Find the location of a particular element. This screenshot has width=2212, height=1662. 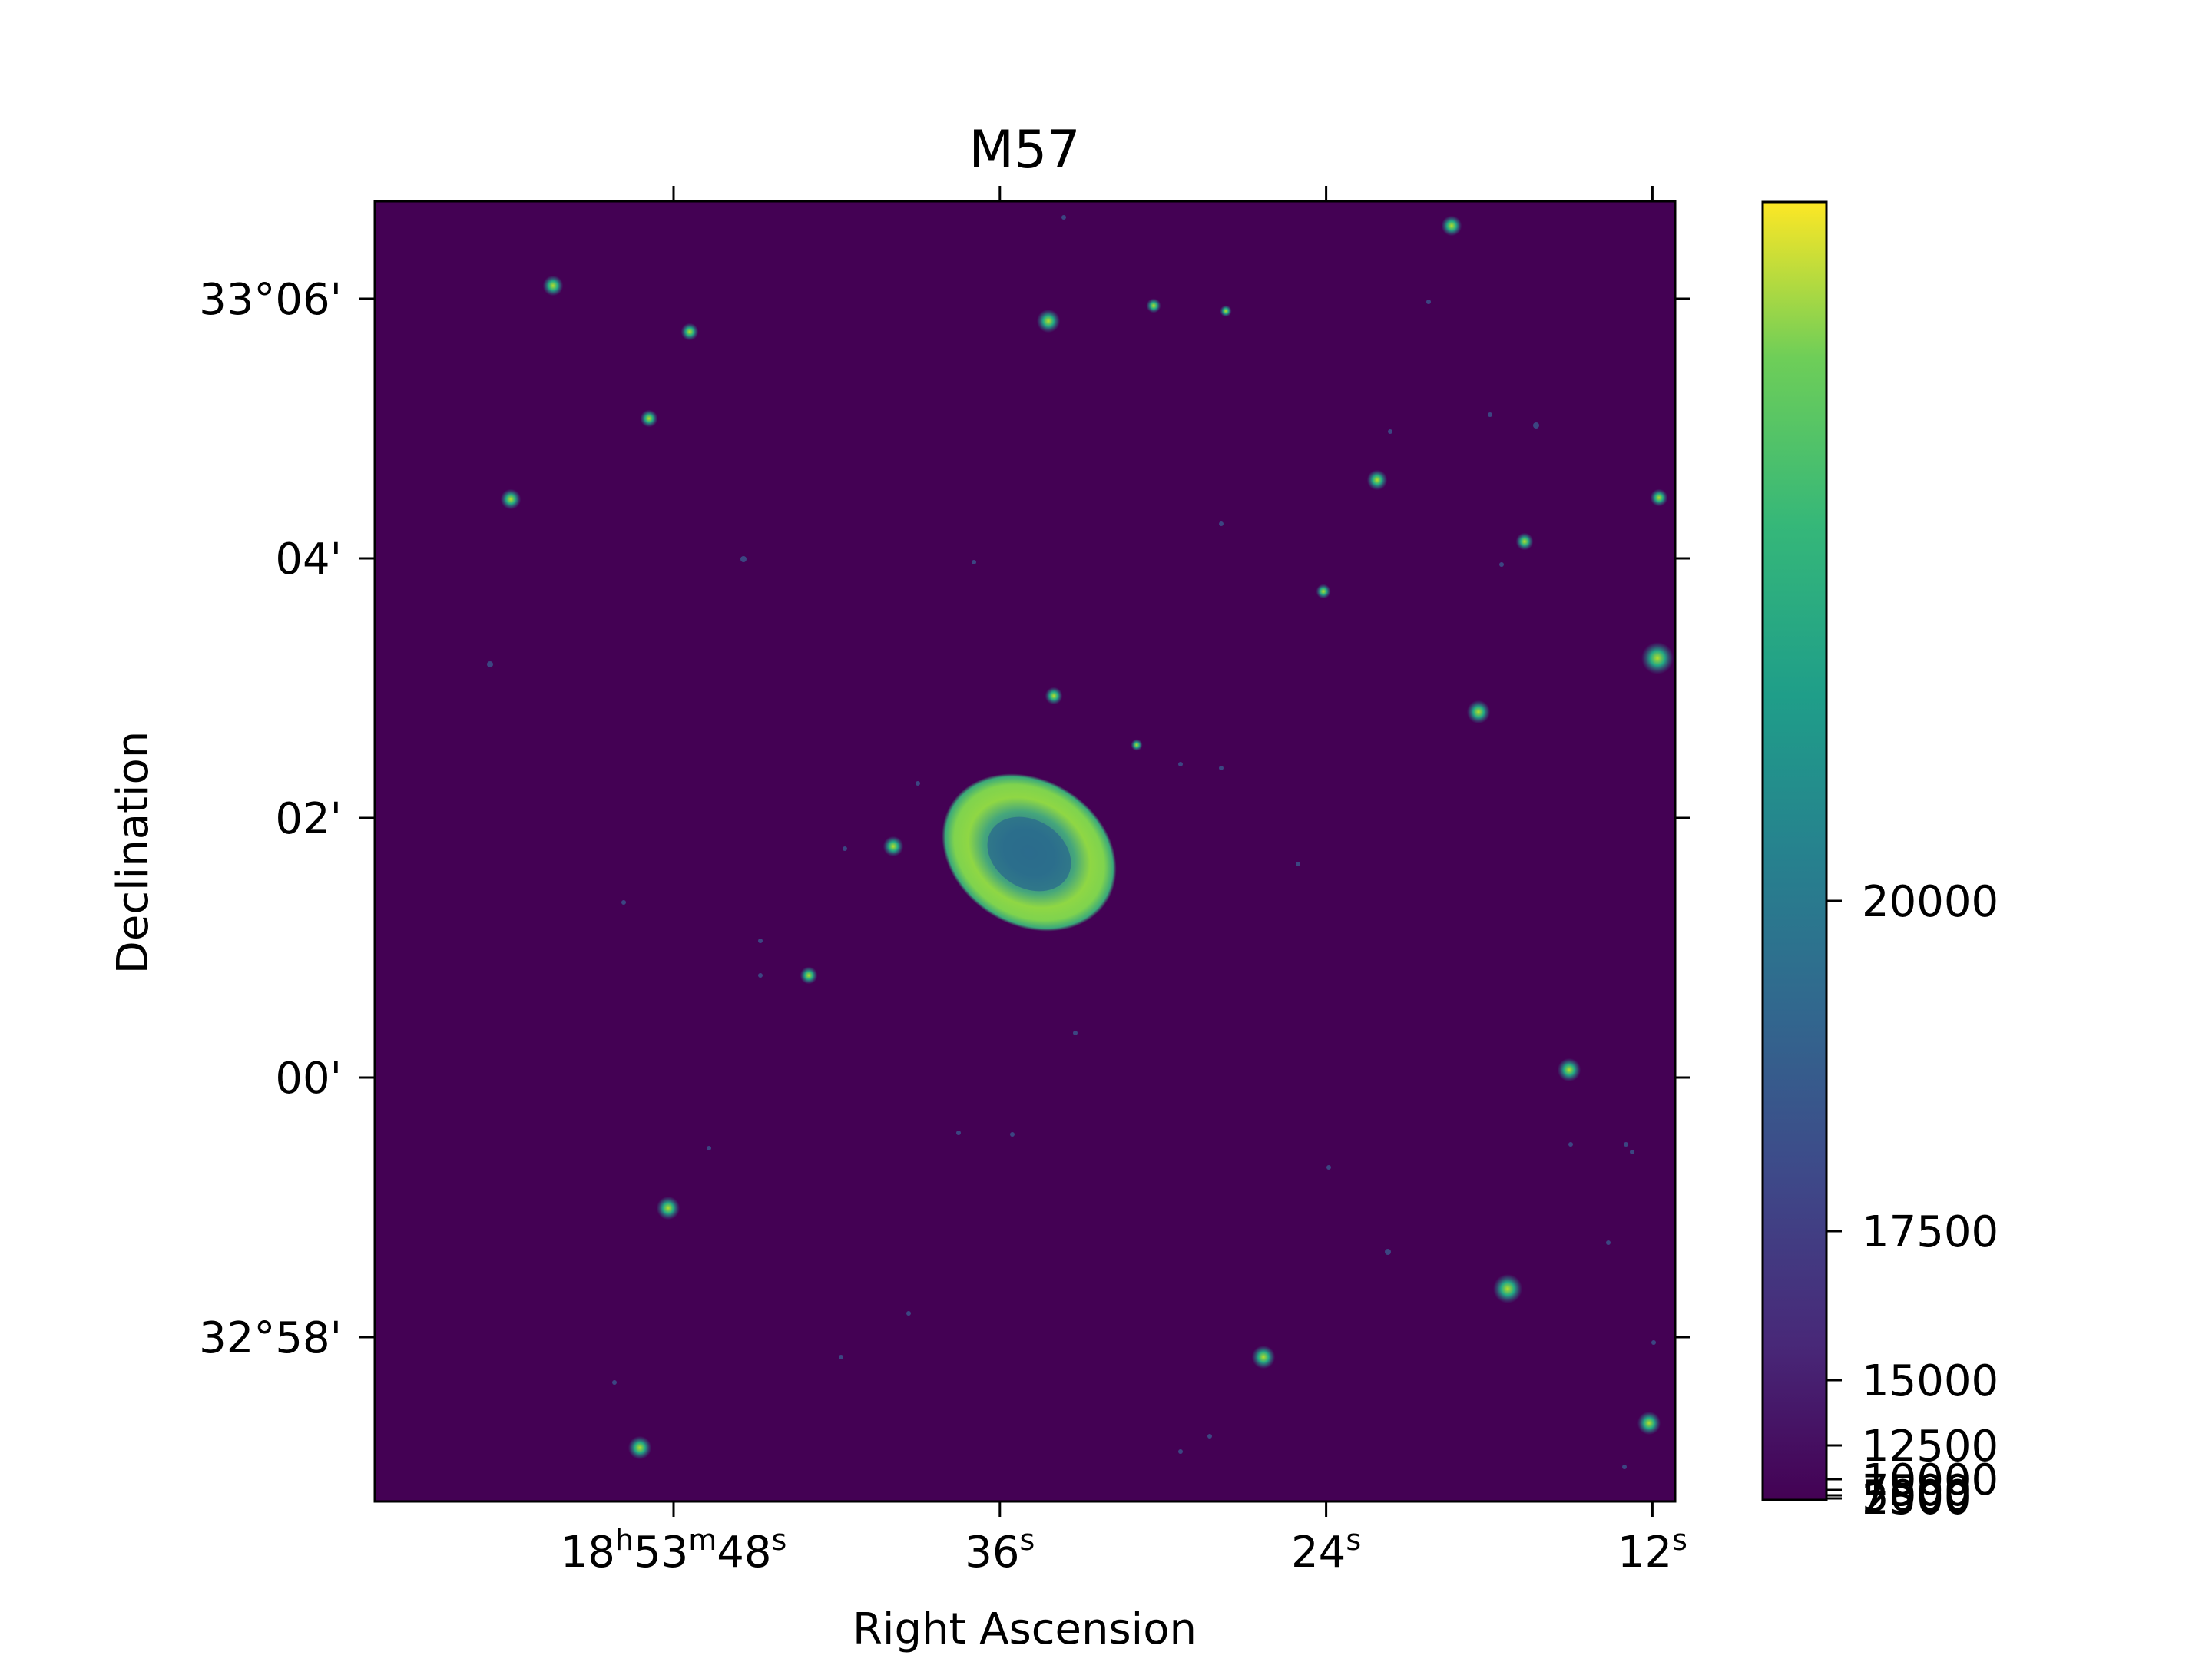

colorbar-tick-label: 7500 is located at coordinates (1917, 1491).